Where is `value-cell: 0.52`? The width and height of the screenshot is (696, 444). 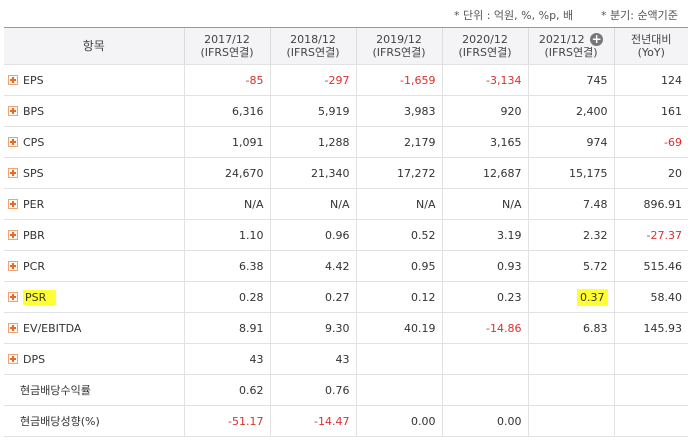
value-cell: 0.52 is located at coordinates (398, 235).